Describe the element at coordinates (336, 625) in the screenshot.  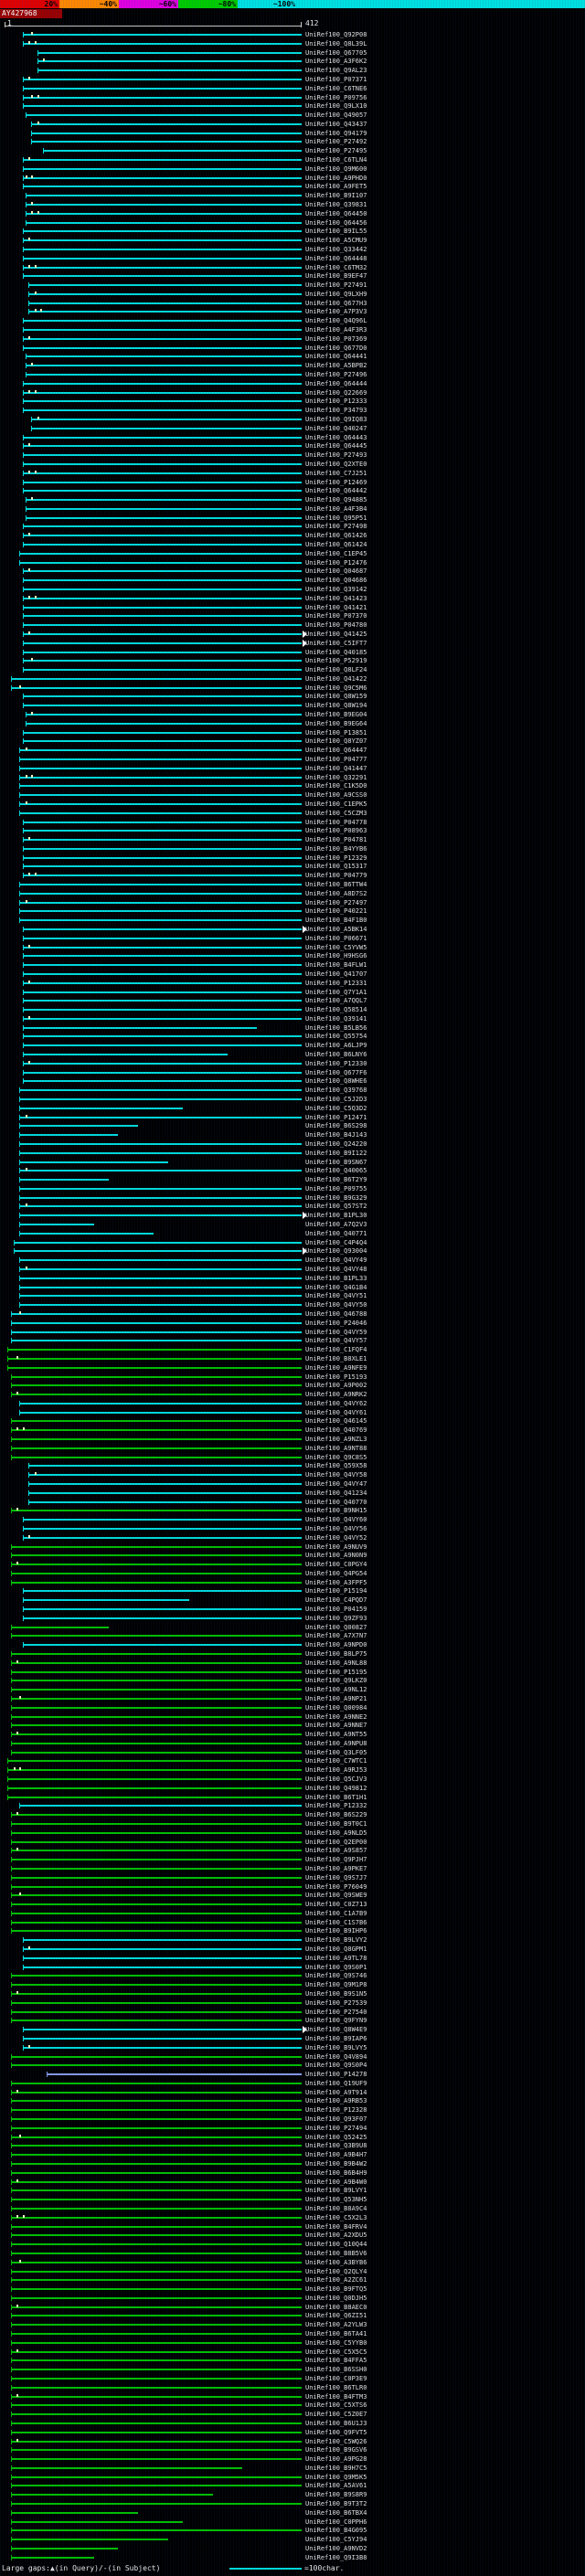
I see `hit-label: UniRef100_P04780` at that location.